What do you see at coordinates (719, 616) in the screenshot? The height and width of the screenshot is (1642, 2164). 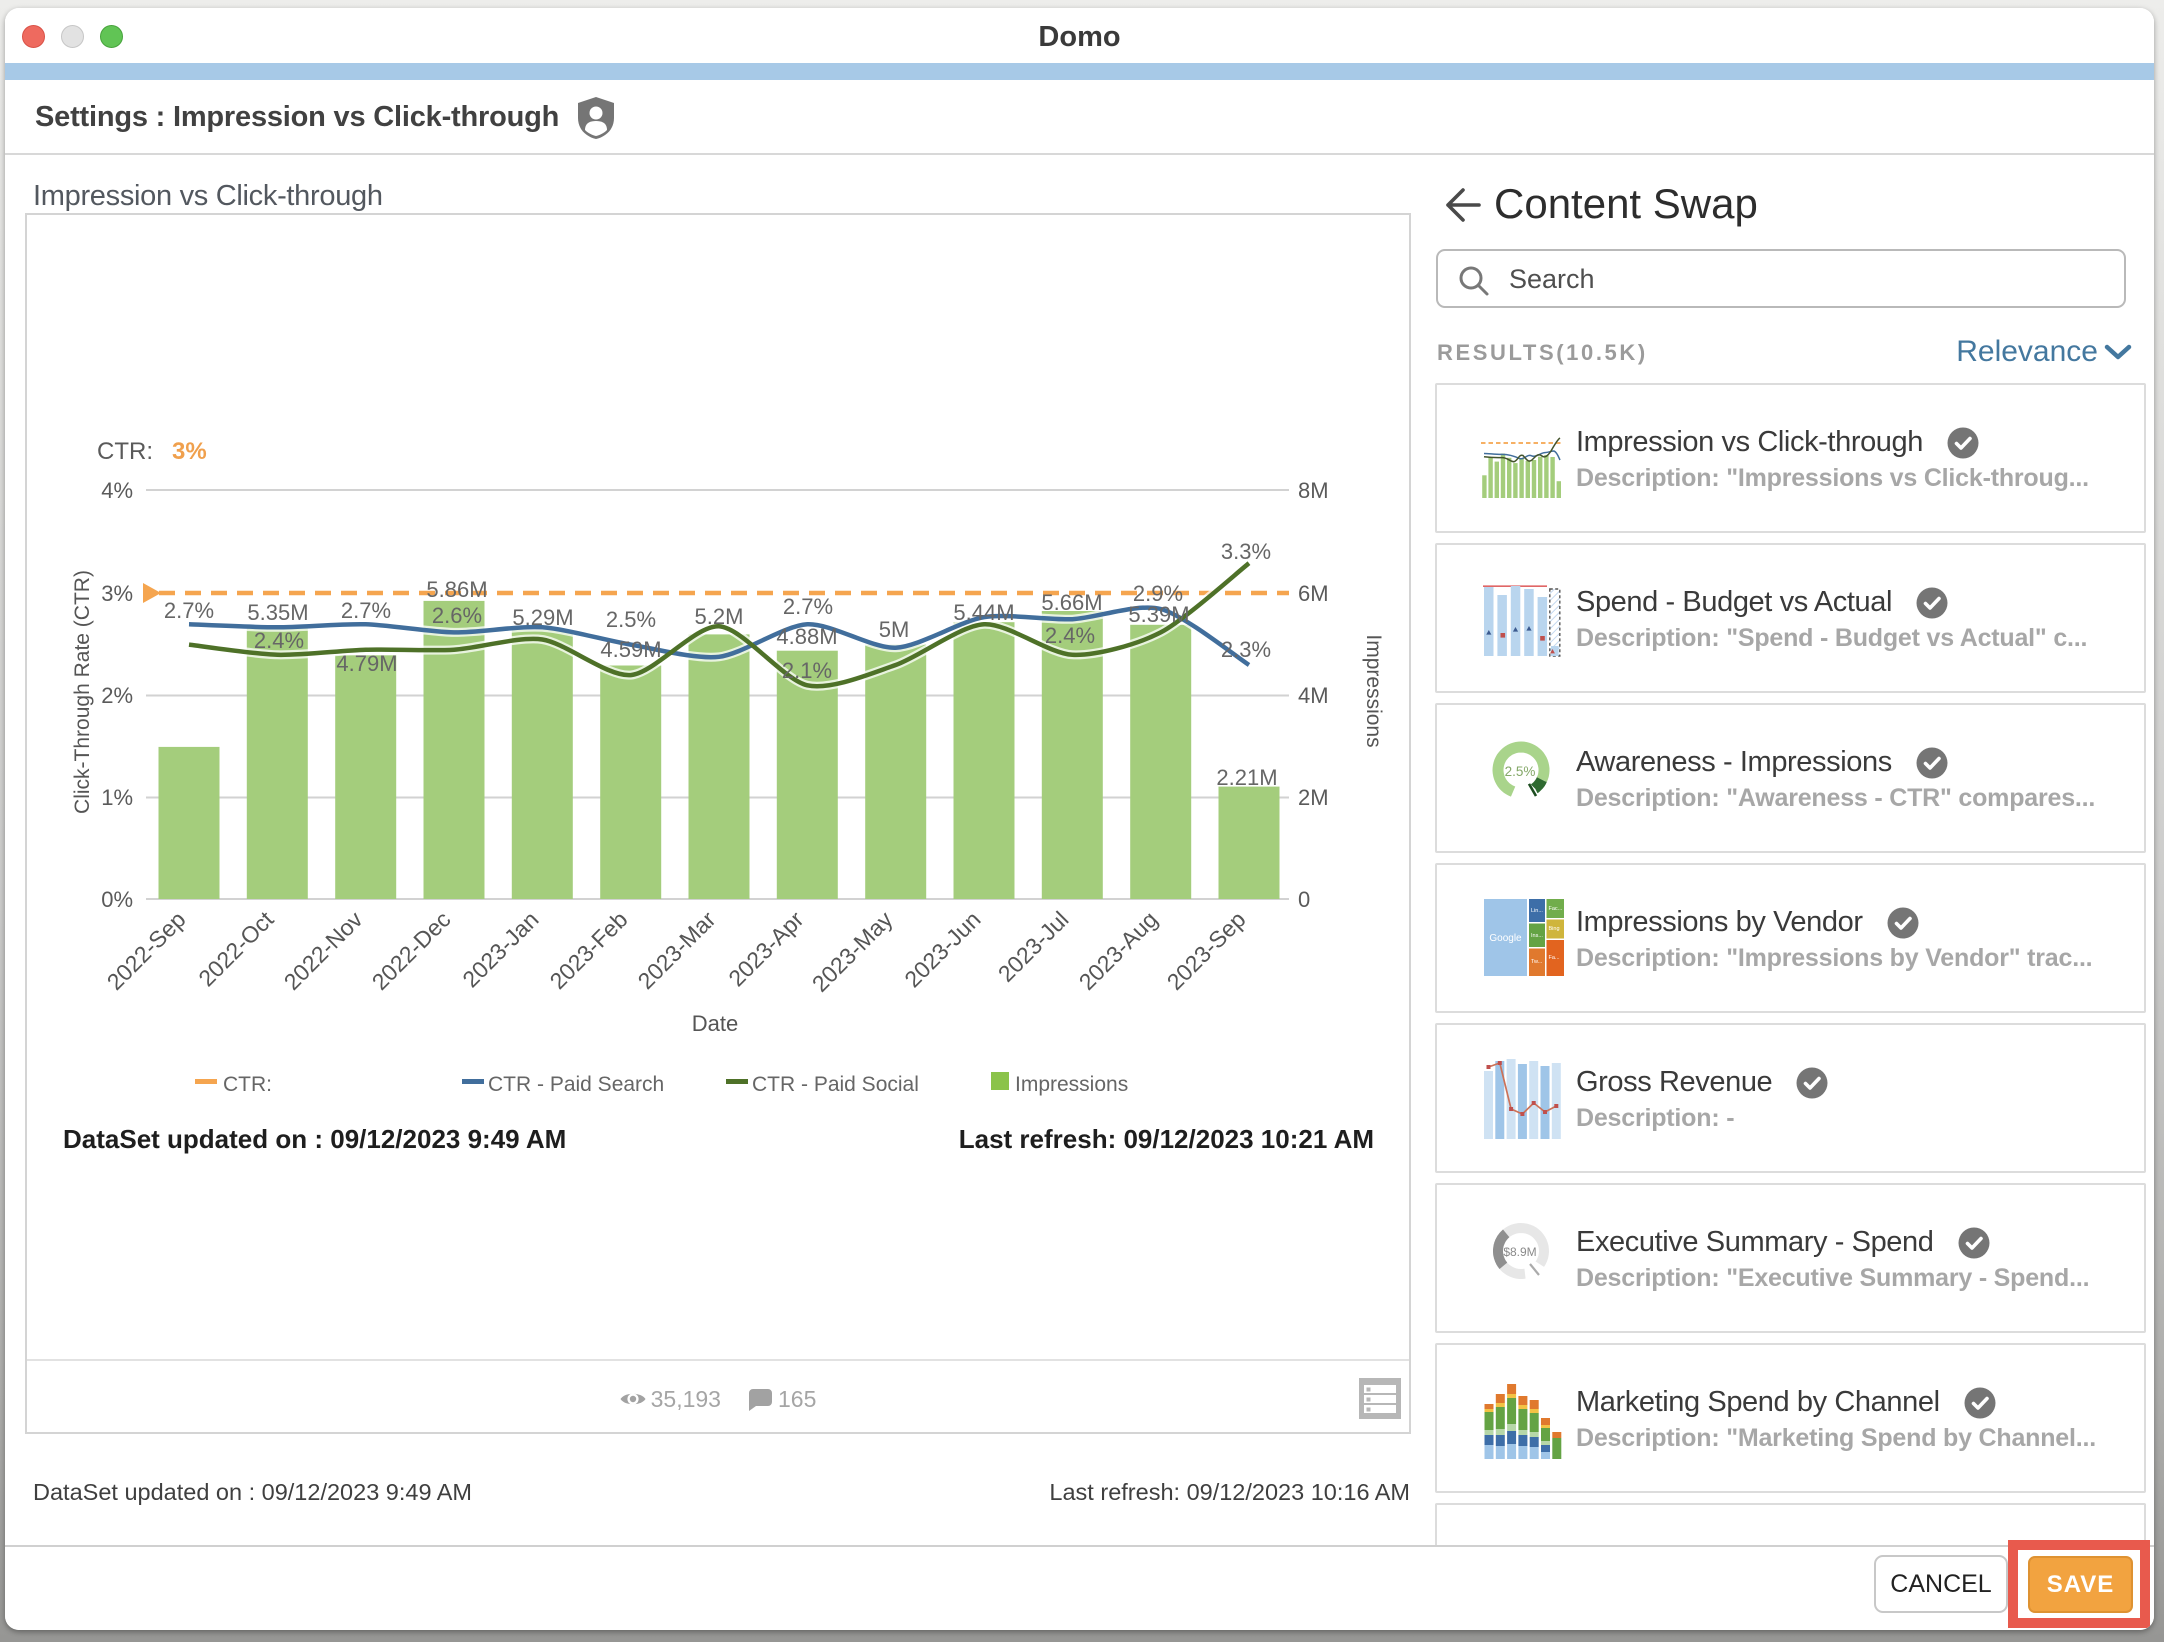 I see `svg-text: 5.2M` at bounding box center [719, 616].